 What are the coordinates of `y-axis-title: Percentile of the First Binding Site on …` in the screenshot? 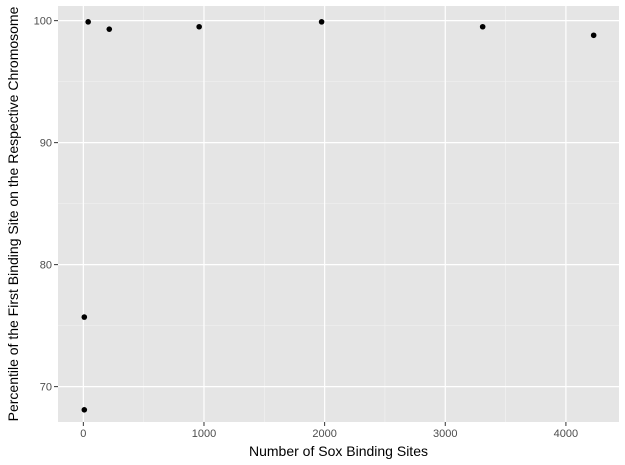 It's located at (13, 213).